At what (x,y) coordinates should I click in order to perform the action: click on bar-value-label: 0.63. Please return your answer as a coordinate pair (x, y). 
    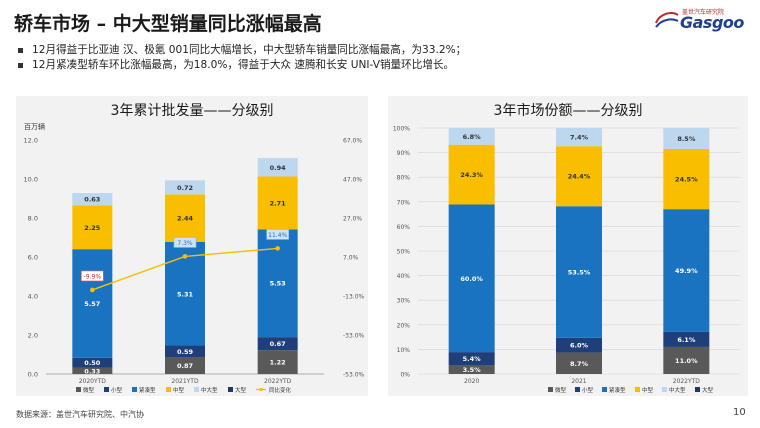
    Looking at the image, I should click on (92, 200).